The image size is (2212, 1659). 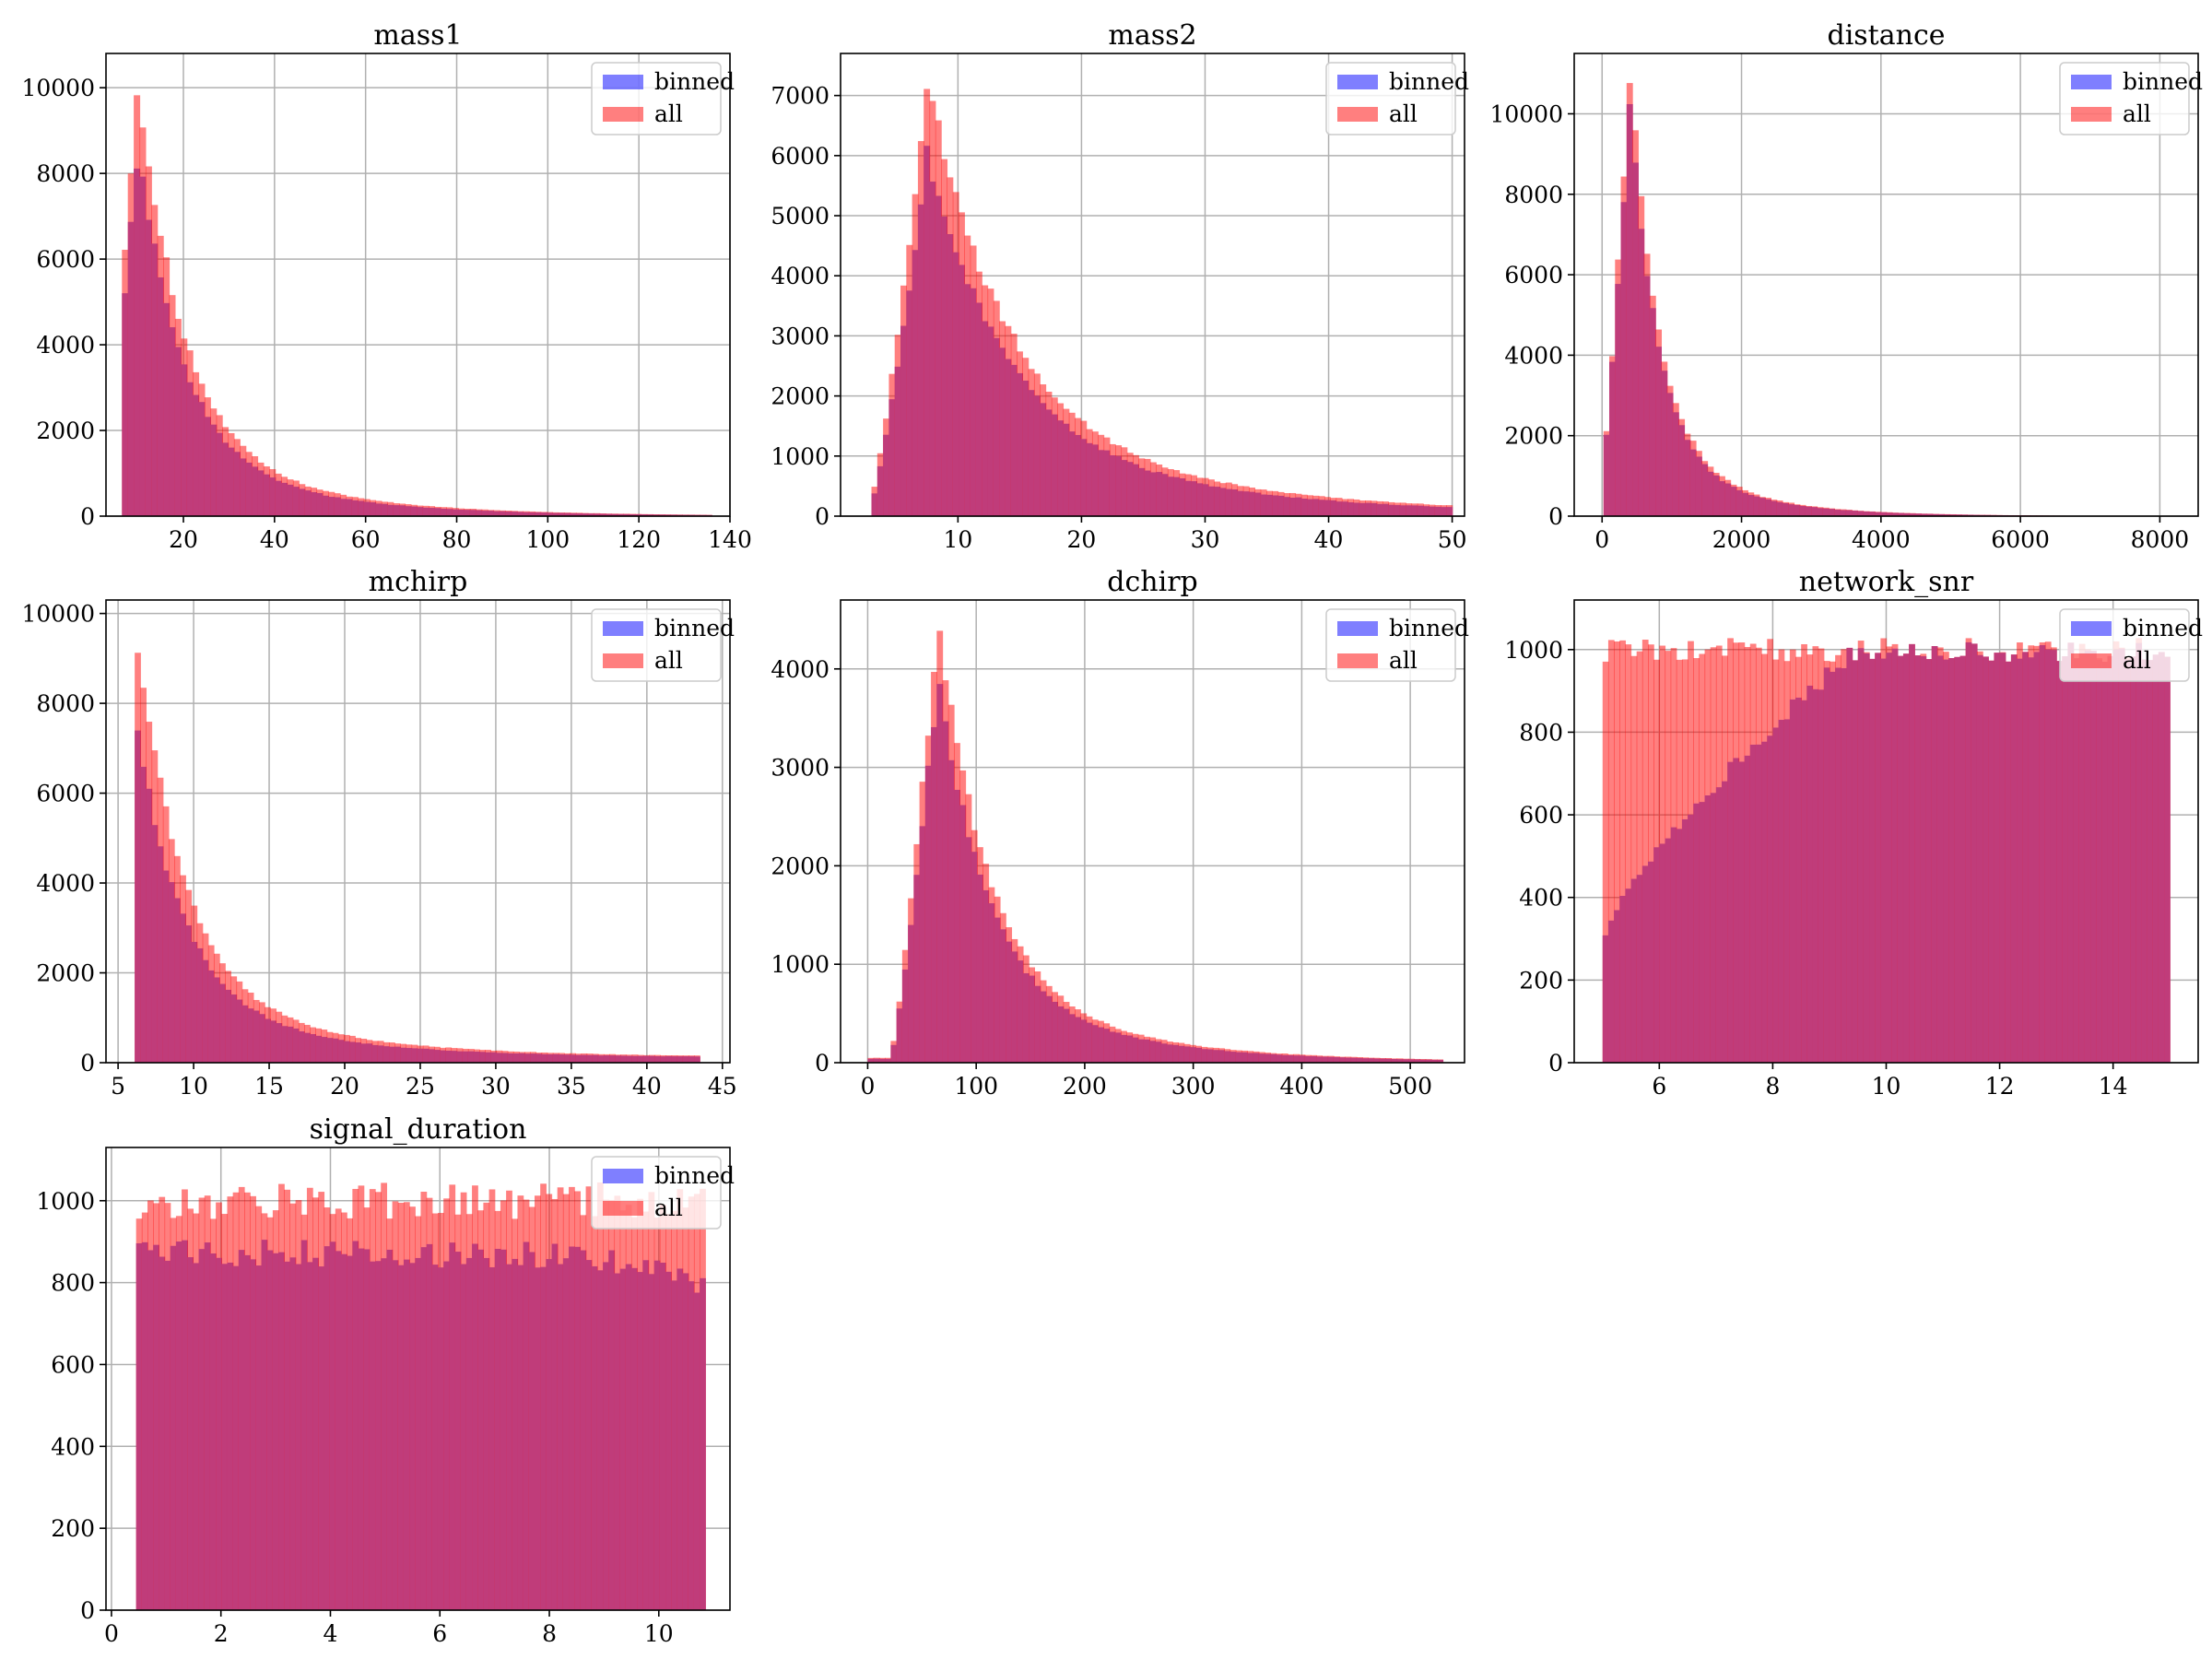 I want to click on y-tick-label: 5000, so click(x=800, y=216).